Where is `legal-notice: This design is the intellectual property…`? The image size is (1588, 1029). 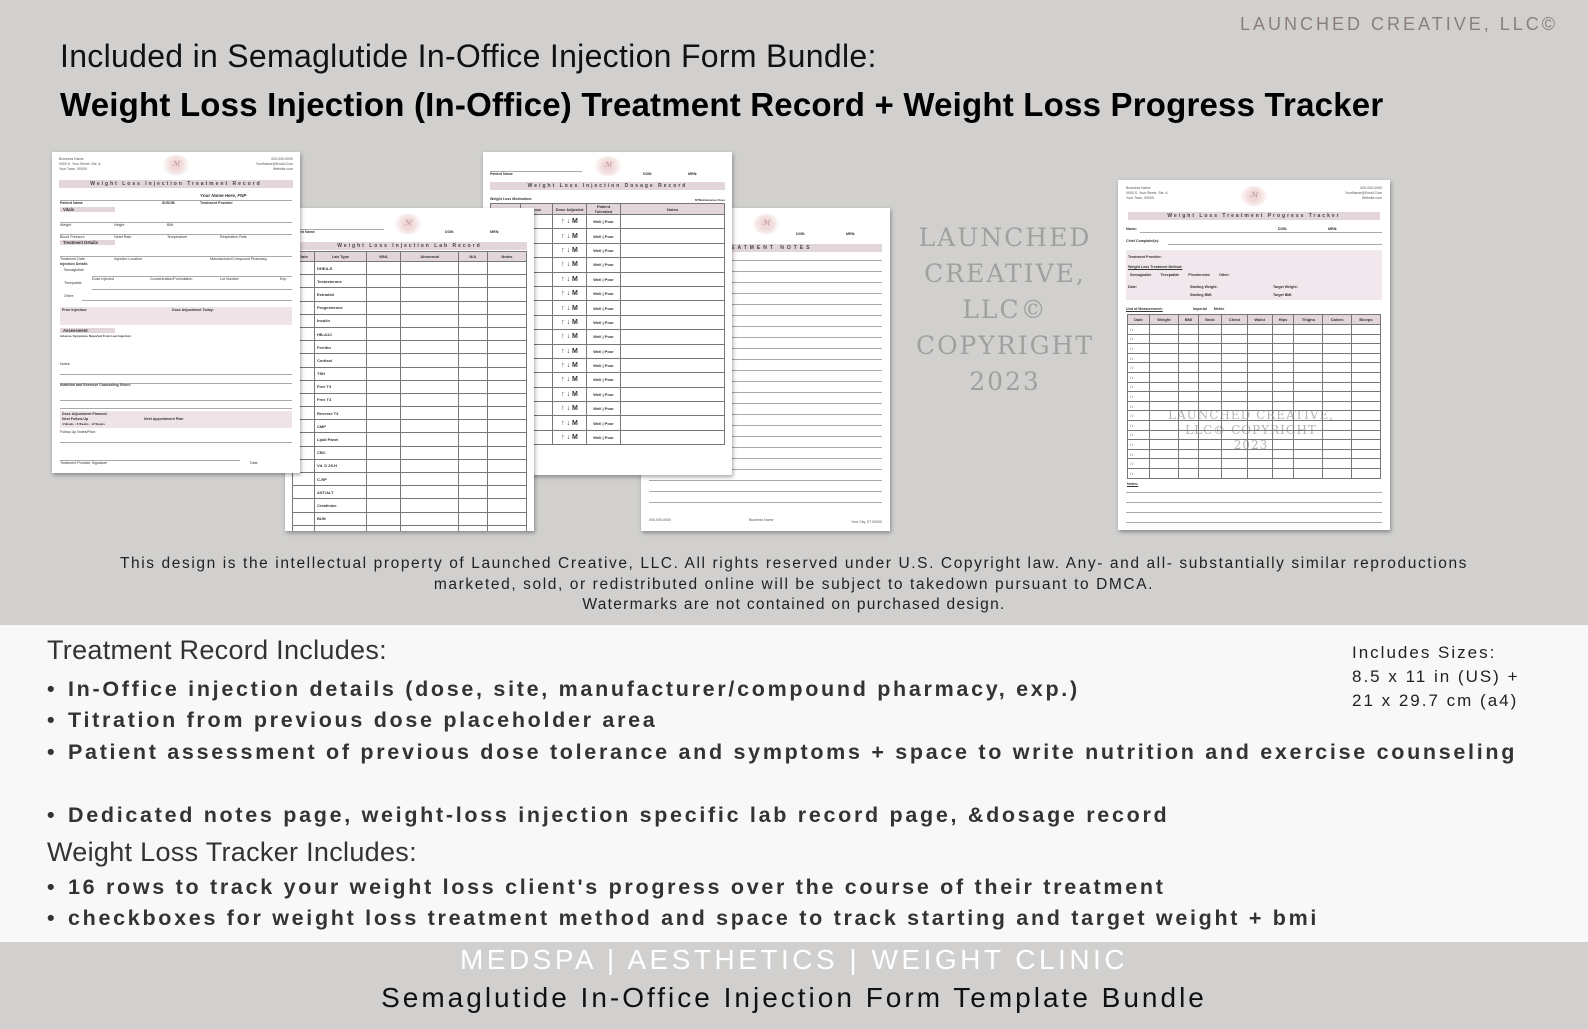
legal-notice: This design is the intellectual property… is located at coordinates (794, 585).